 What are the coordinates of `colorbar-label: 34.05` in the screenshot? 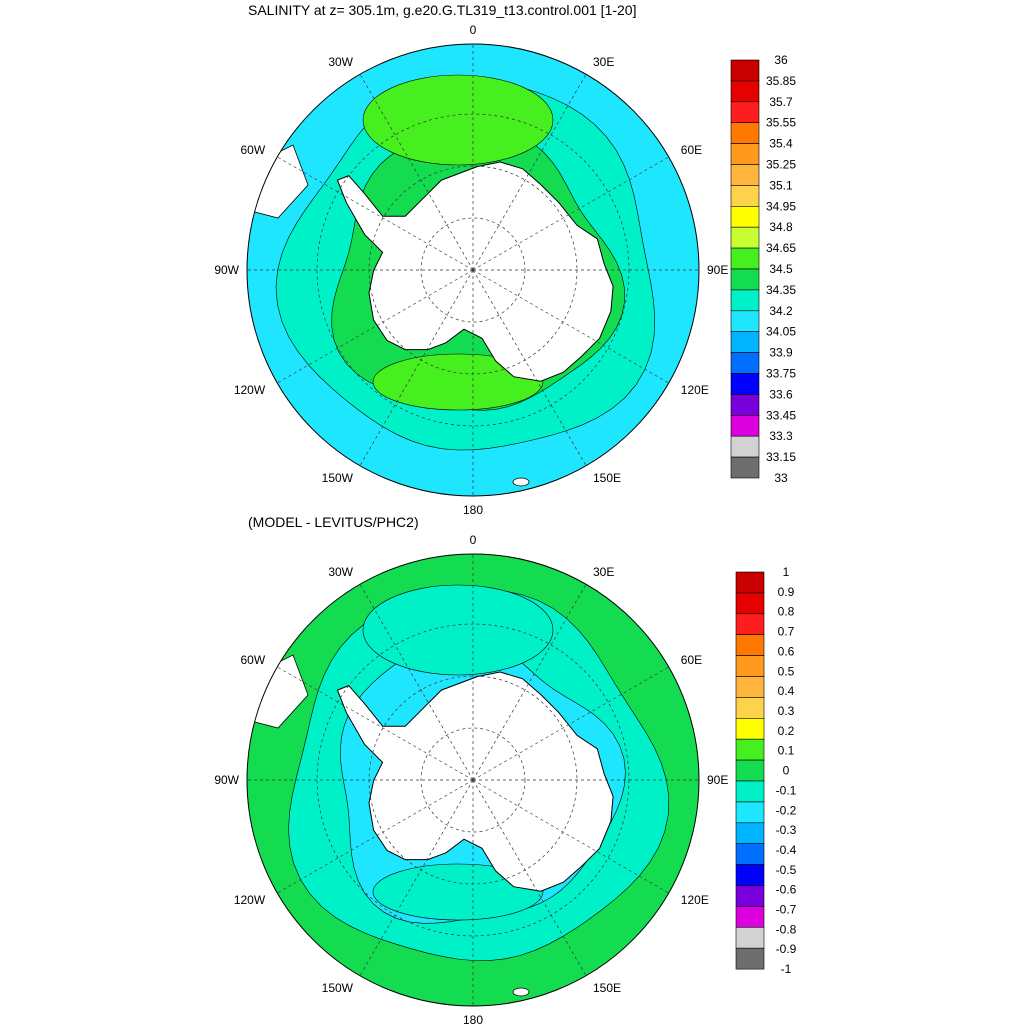 It's located at (781, 332).